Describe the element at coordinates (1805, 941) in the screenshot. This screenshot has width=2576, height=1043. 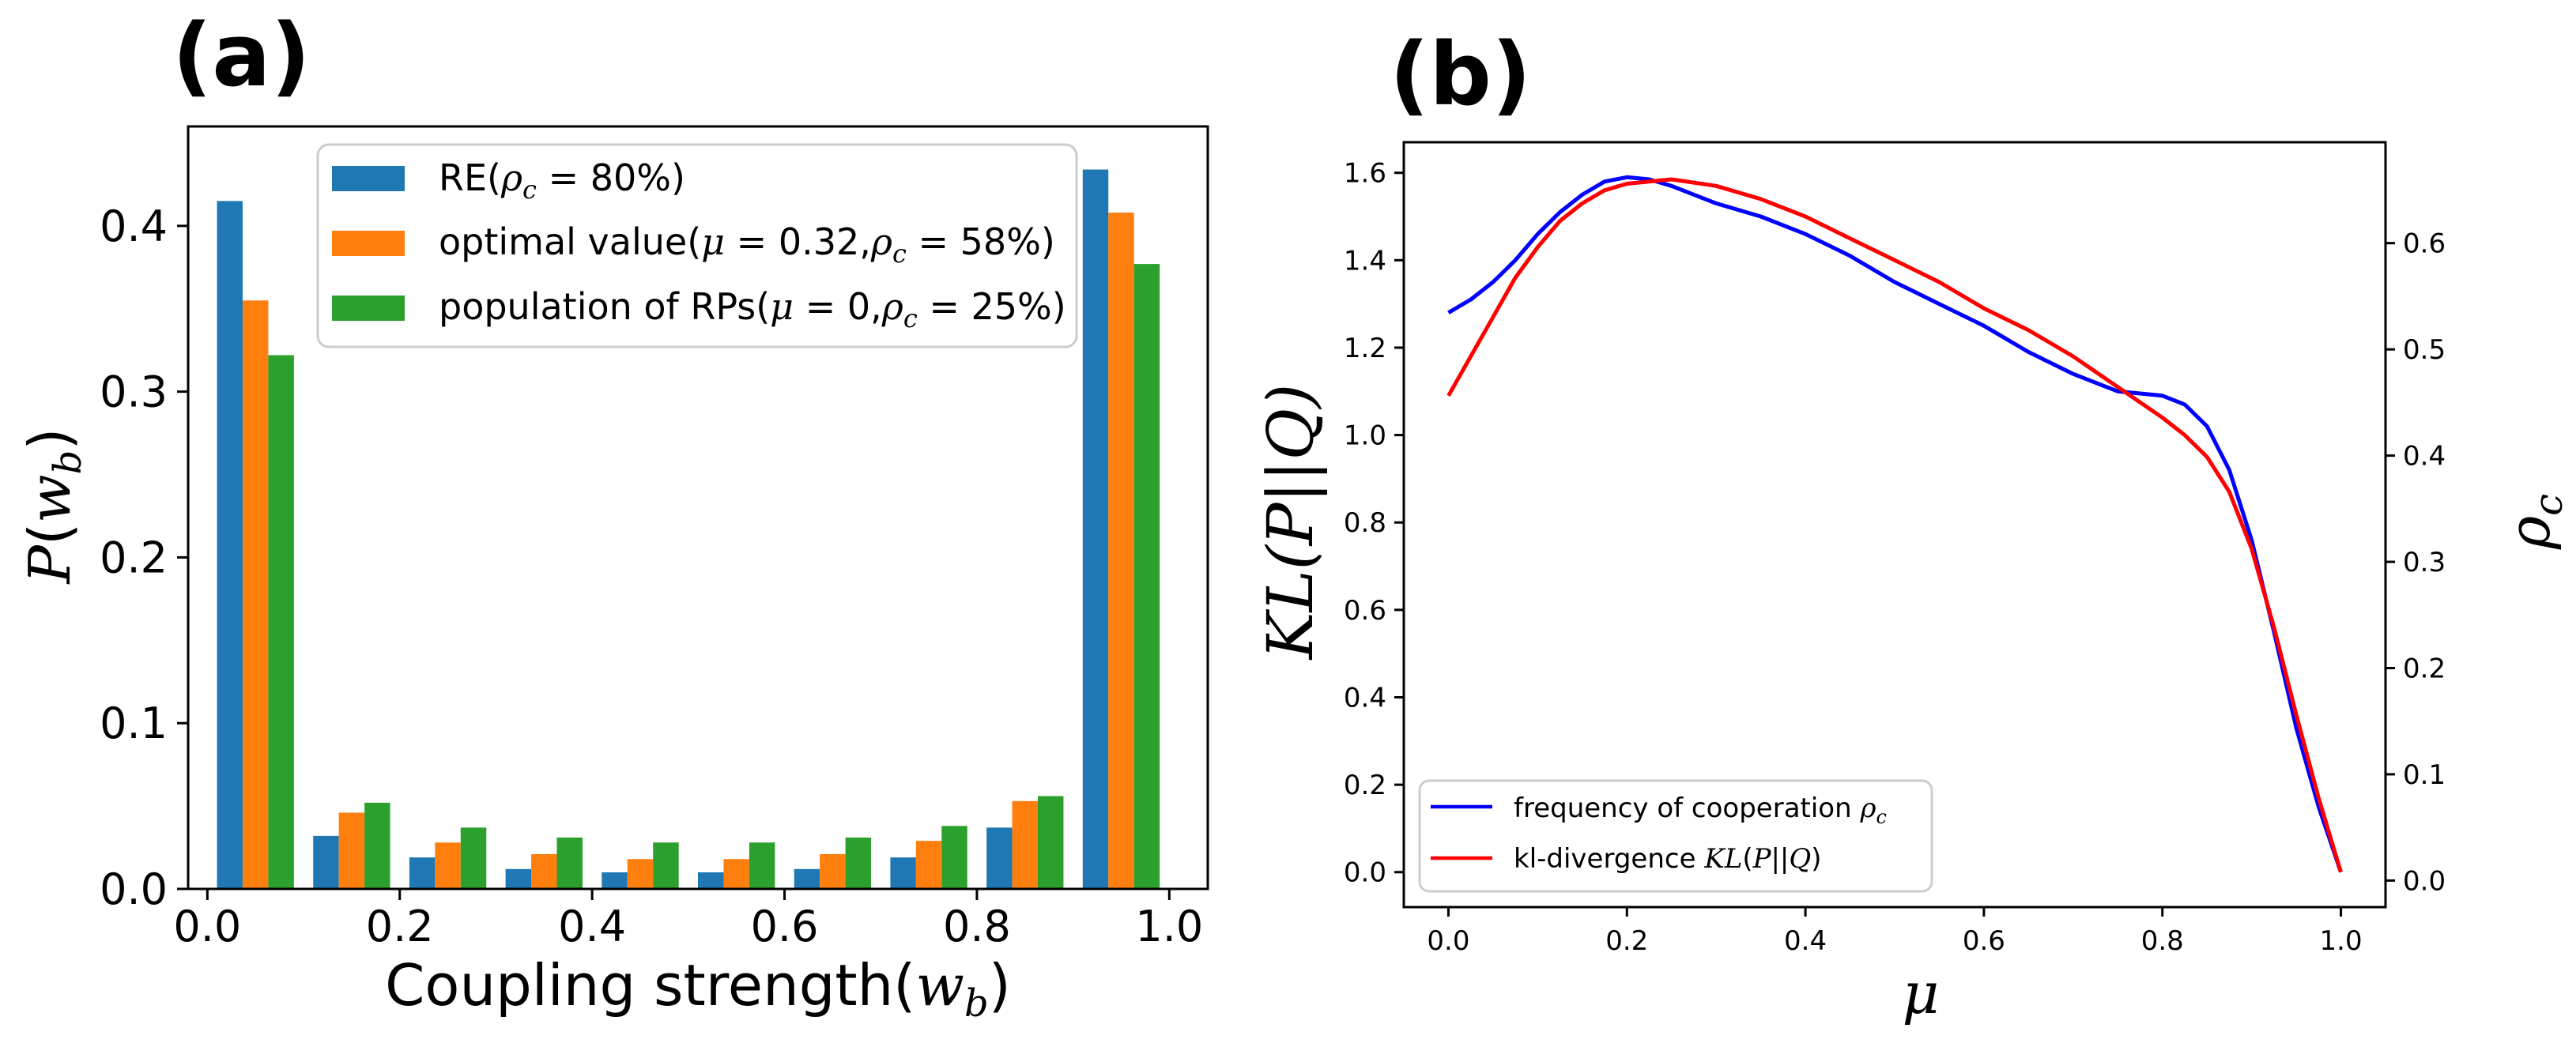
I see `b-xtick-label: 0.4` at that location.